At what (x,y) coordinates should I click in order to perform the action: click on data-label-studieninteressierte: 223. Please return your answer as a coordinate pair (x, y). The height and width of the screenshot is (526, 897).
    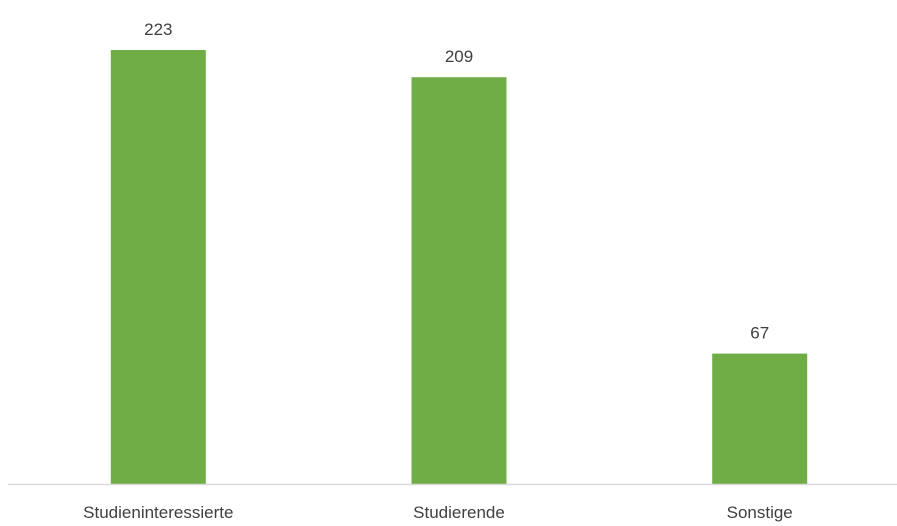
    Looking at the image, I should click on (158, 29).